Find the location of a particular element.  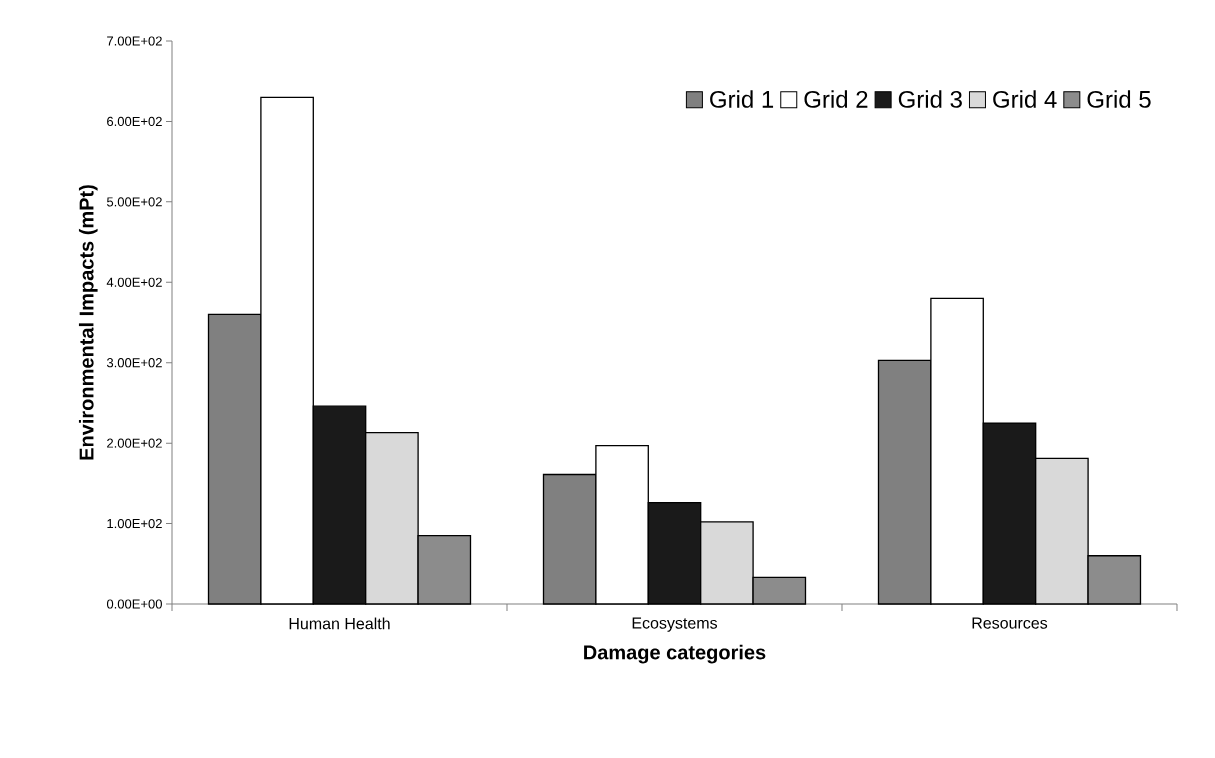

y-tick-label: 7.00E+02 is located at coordinates (134, 41).